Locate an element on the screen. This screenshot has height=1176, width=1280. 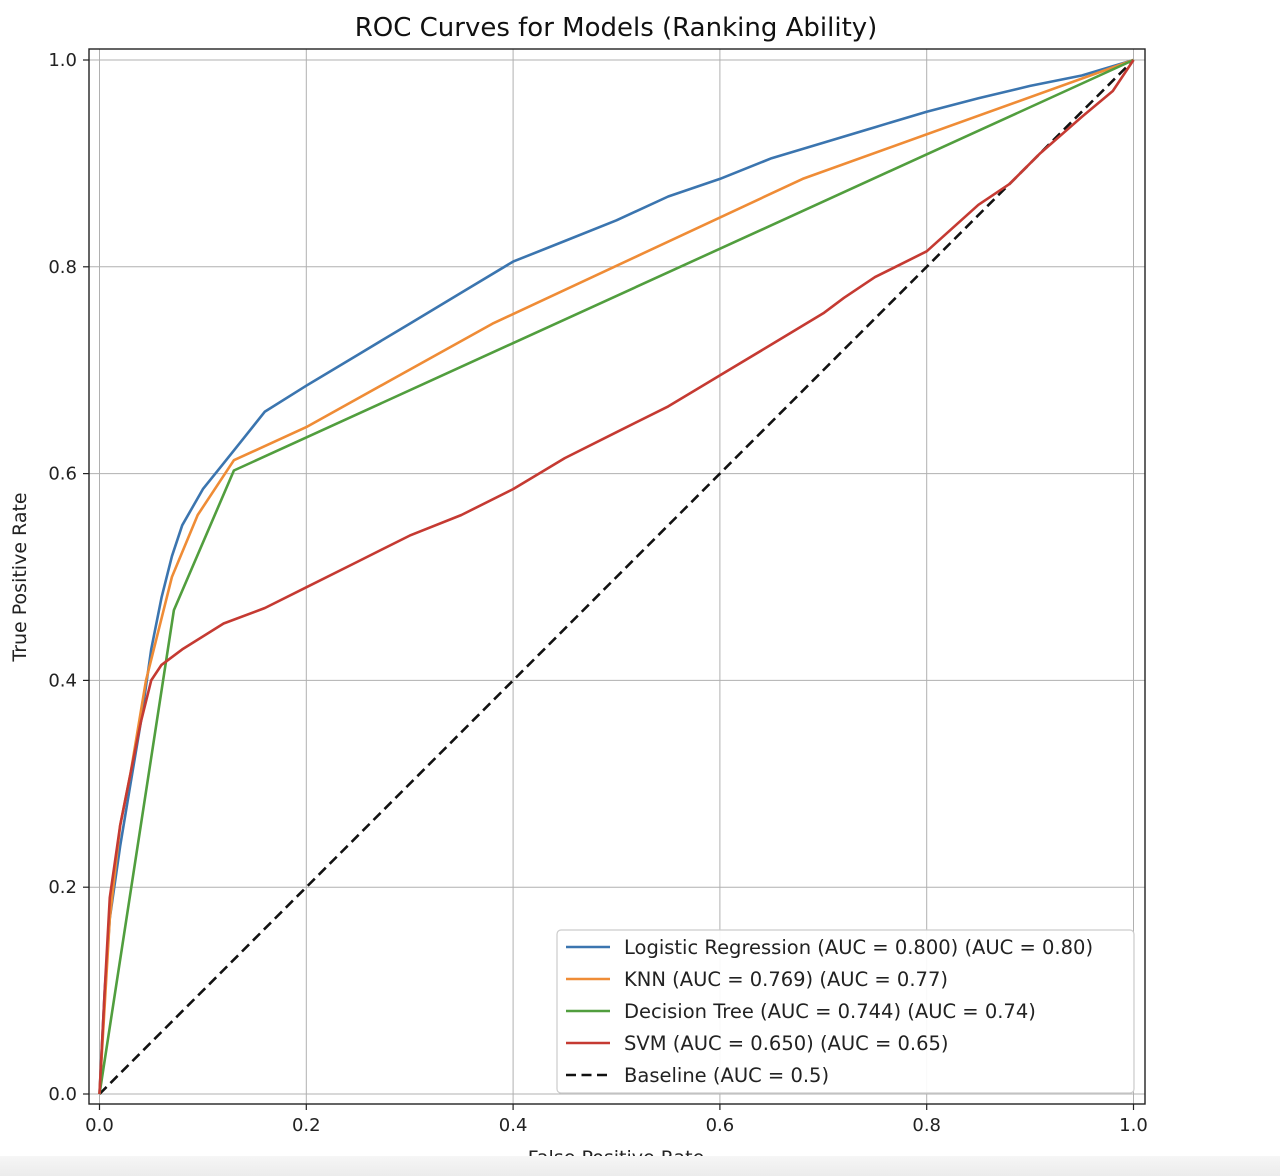
legend-entry: Decision Tree (AUC = 0.744) (AUC = 0.74) is located at coordinates (830, 1011).